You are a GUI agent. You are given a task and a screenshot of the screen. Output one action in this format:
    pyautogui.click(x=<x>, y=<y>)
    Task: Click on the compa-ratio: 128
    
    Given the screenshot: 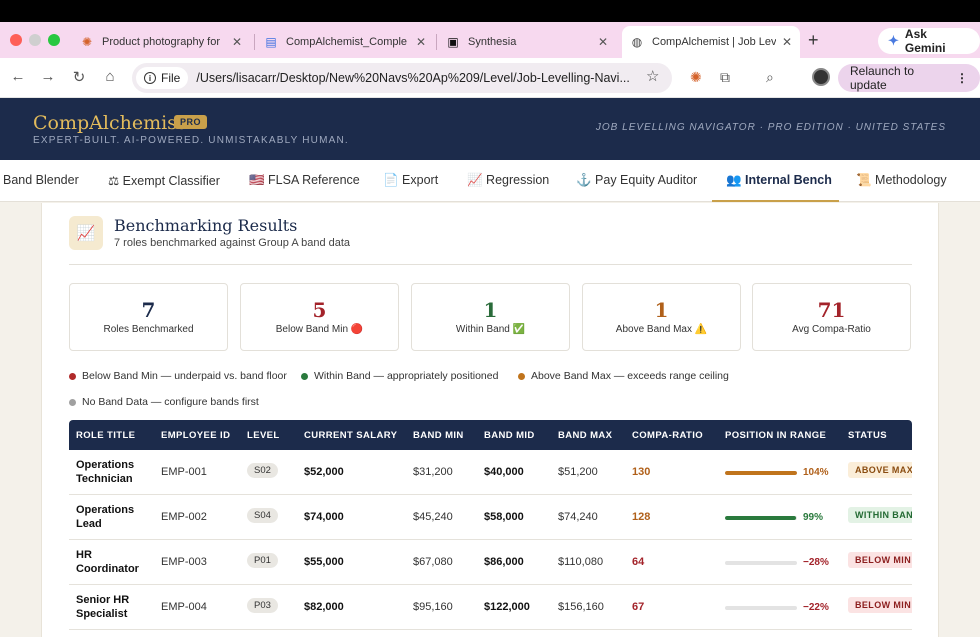 What is the action you would take?
    pyautogui.click(x=641, y=517)
    